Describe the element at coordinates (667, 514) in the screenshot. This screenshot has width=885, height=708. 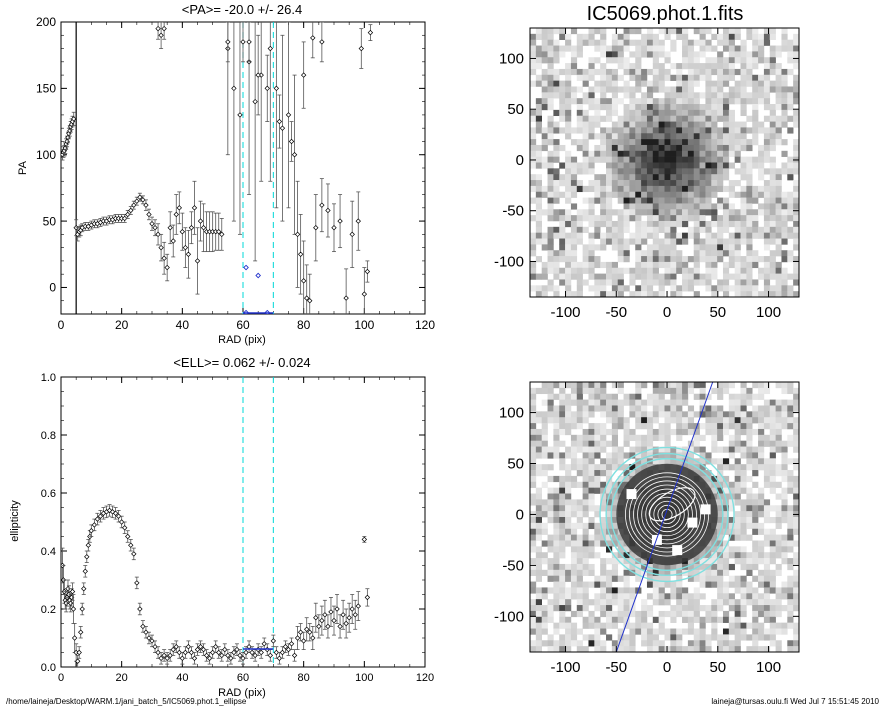
I see `isophote-contour` at that location.